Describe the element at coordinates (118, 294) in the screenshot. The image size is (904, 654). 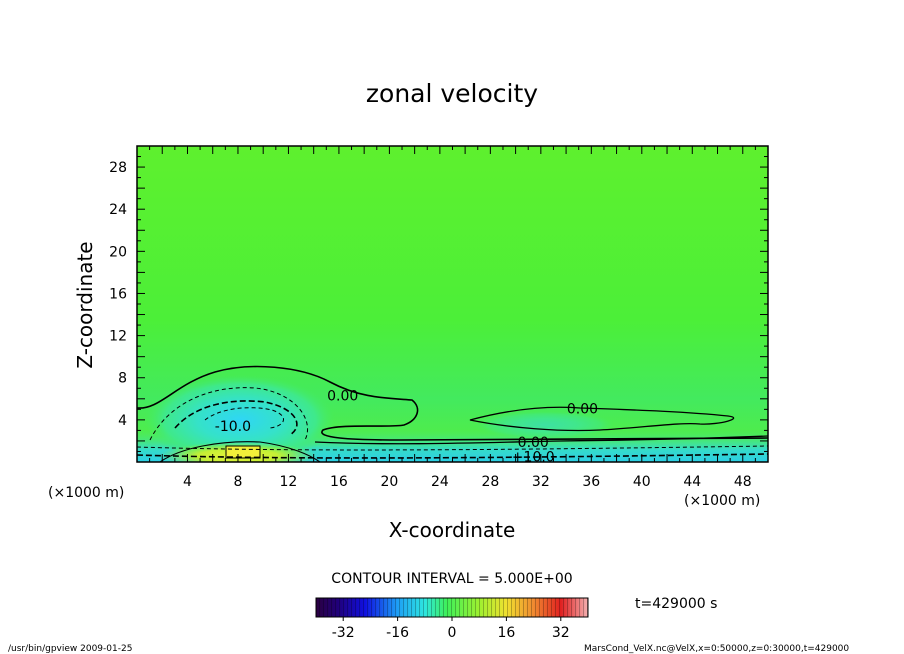
I see `y-tick-label: 16` at that location.